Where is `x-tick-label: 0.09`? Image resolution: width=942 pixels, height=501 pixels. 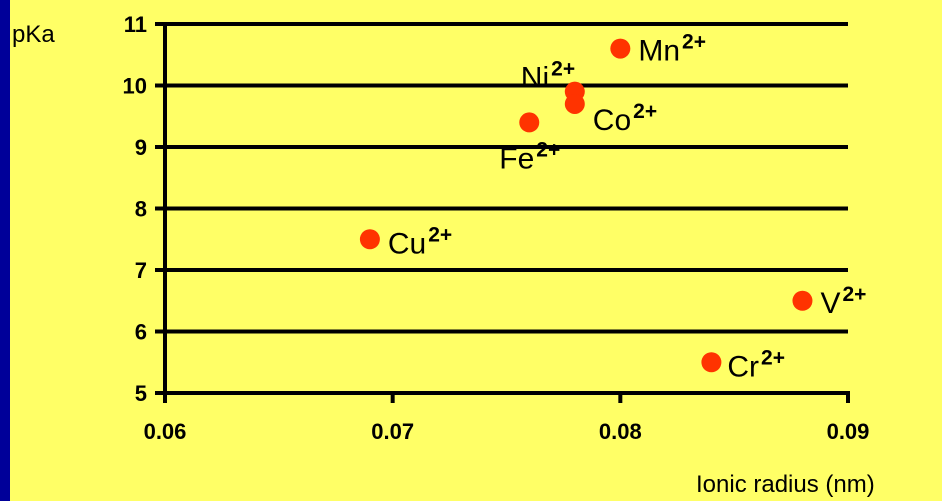 x-tick-label: 0.09 is located at coordinates (848, 431).